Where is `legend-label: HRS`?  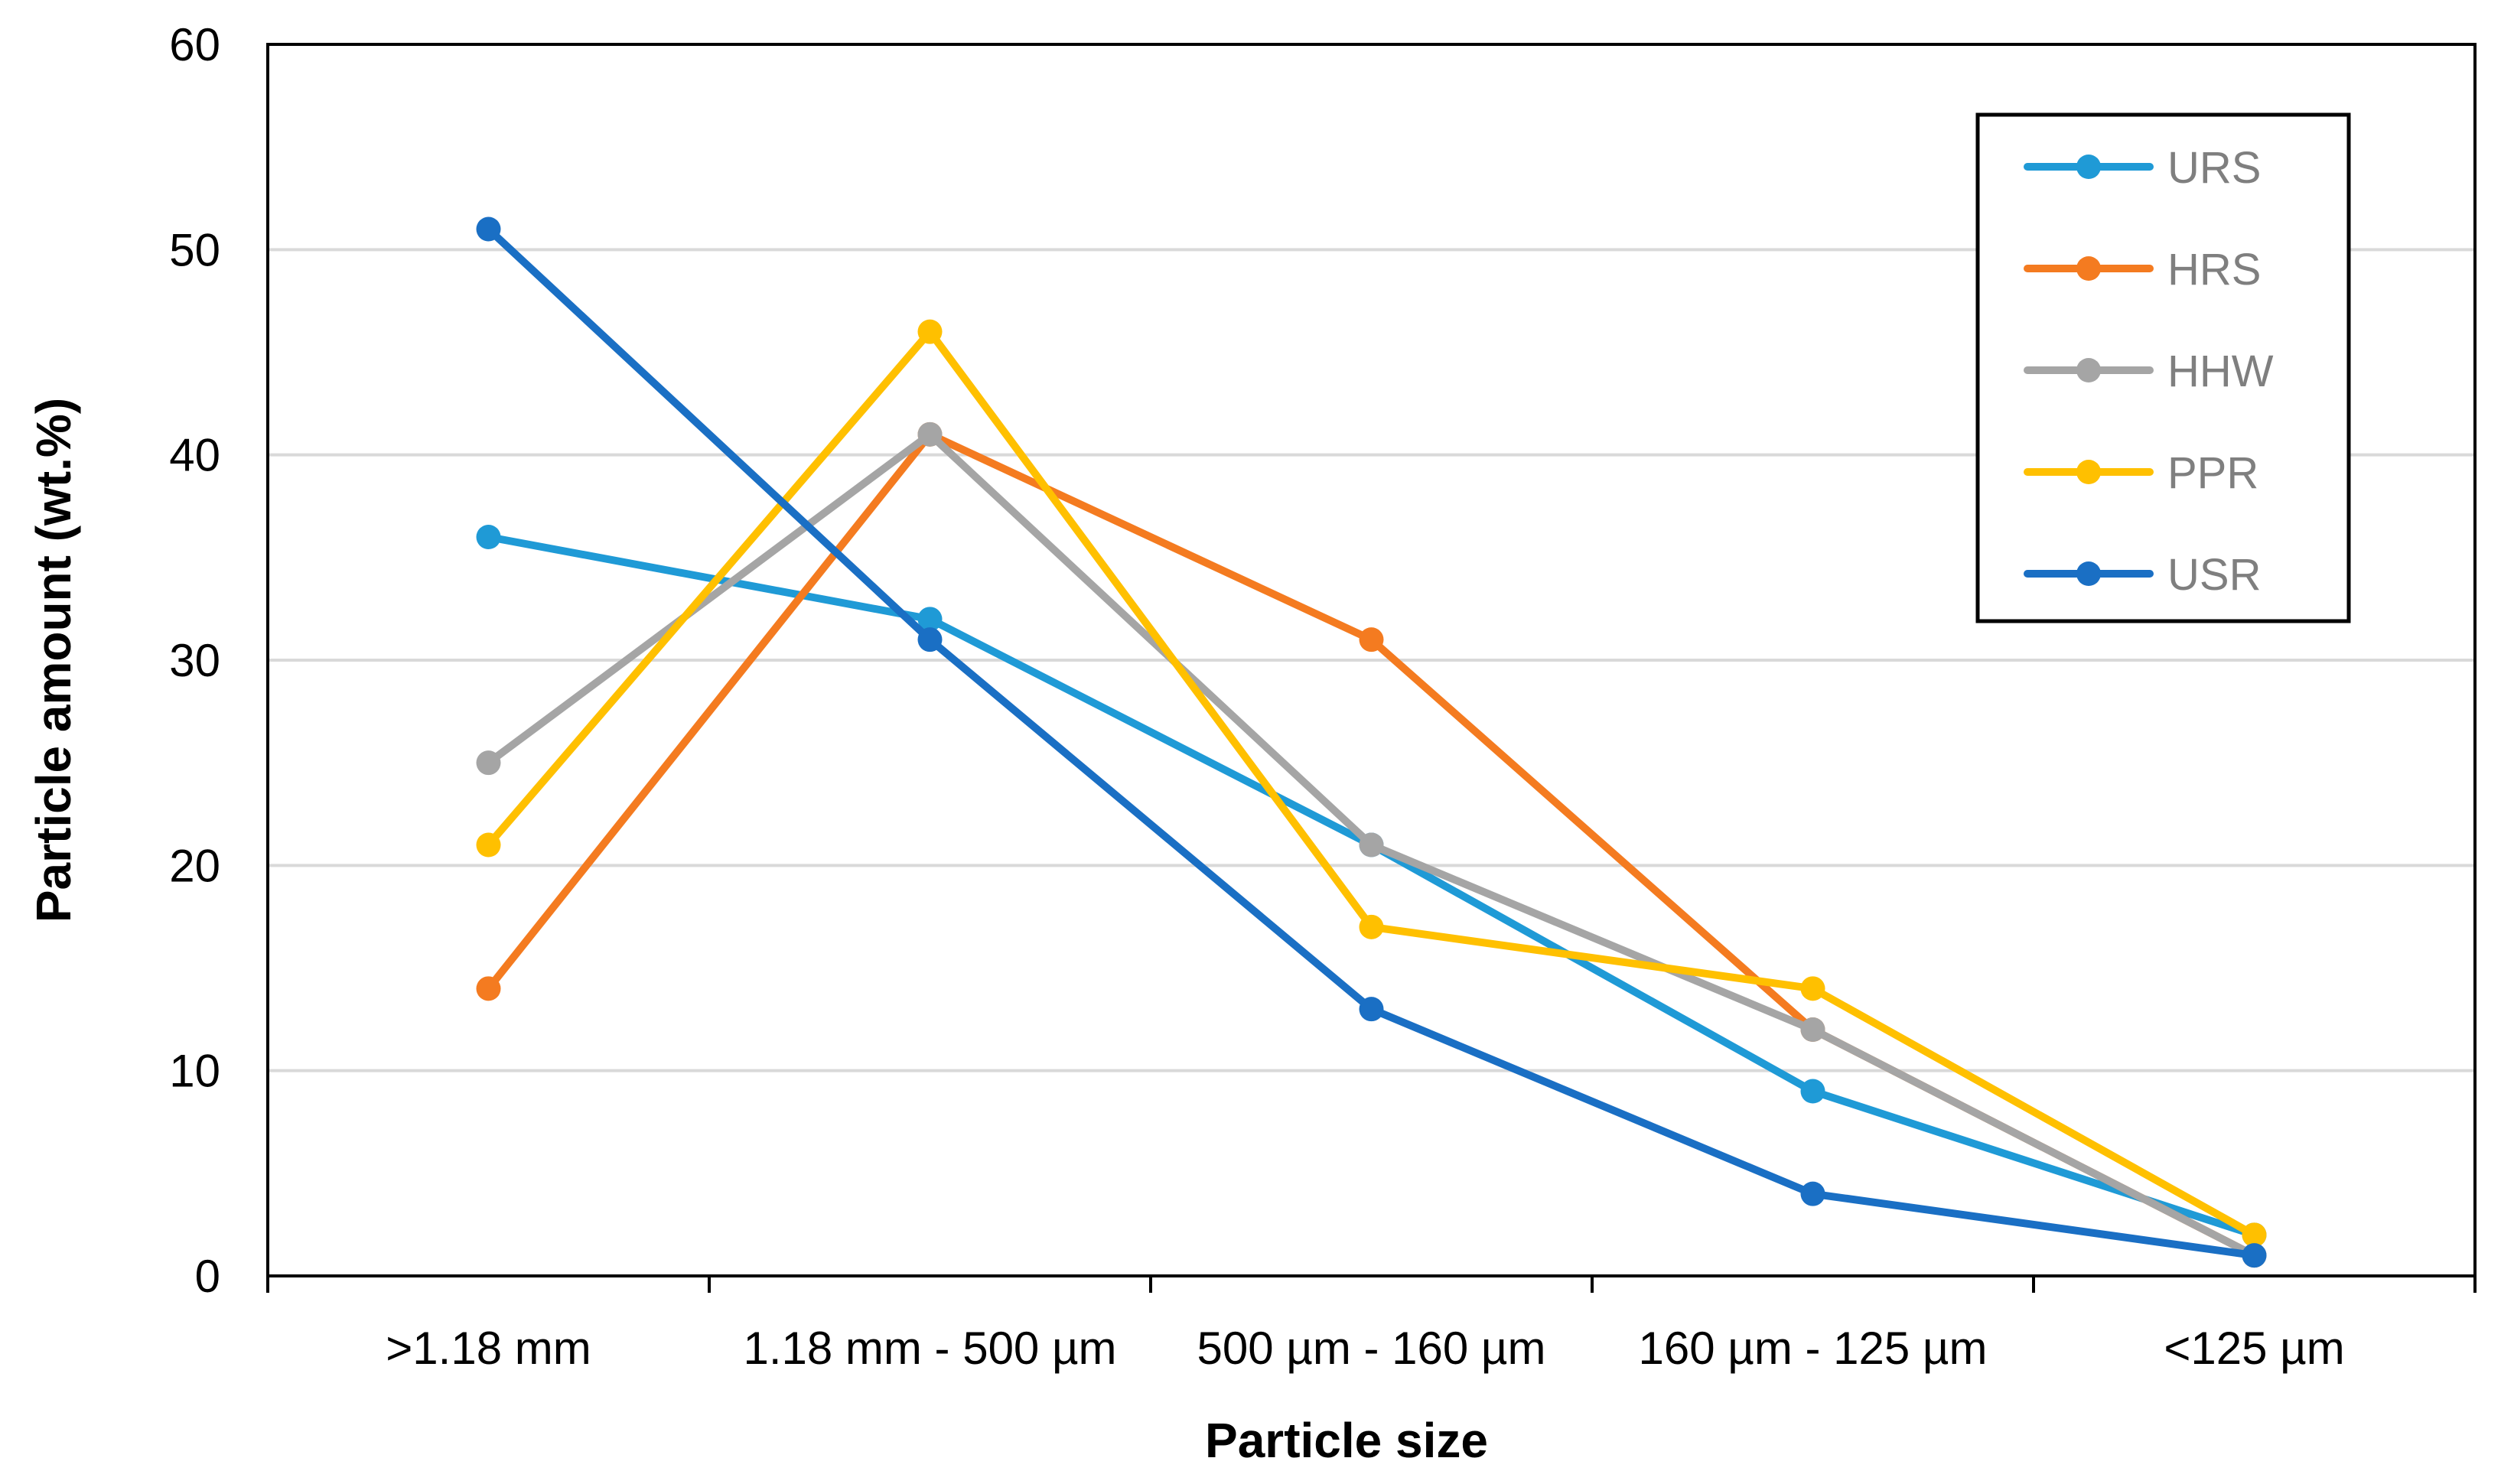 legend-label: HRS is located at coordinates (2214, 270).